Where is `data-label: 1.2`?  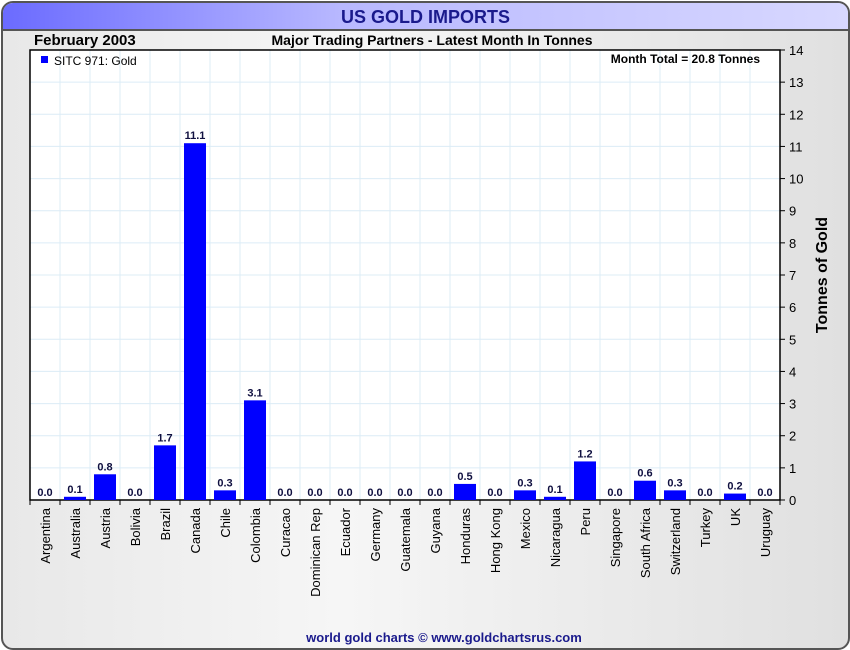
data-label: 1.2 is located at coordinates (584, 454).